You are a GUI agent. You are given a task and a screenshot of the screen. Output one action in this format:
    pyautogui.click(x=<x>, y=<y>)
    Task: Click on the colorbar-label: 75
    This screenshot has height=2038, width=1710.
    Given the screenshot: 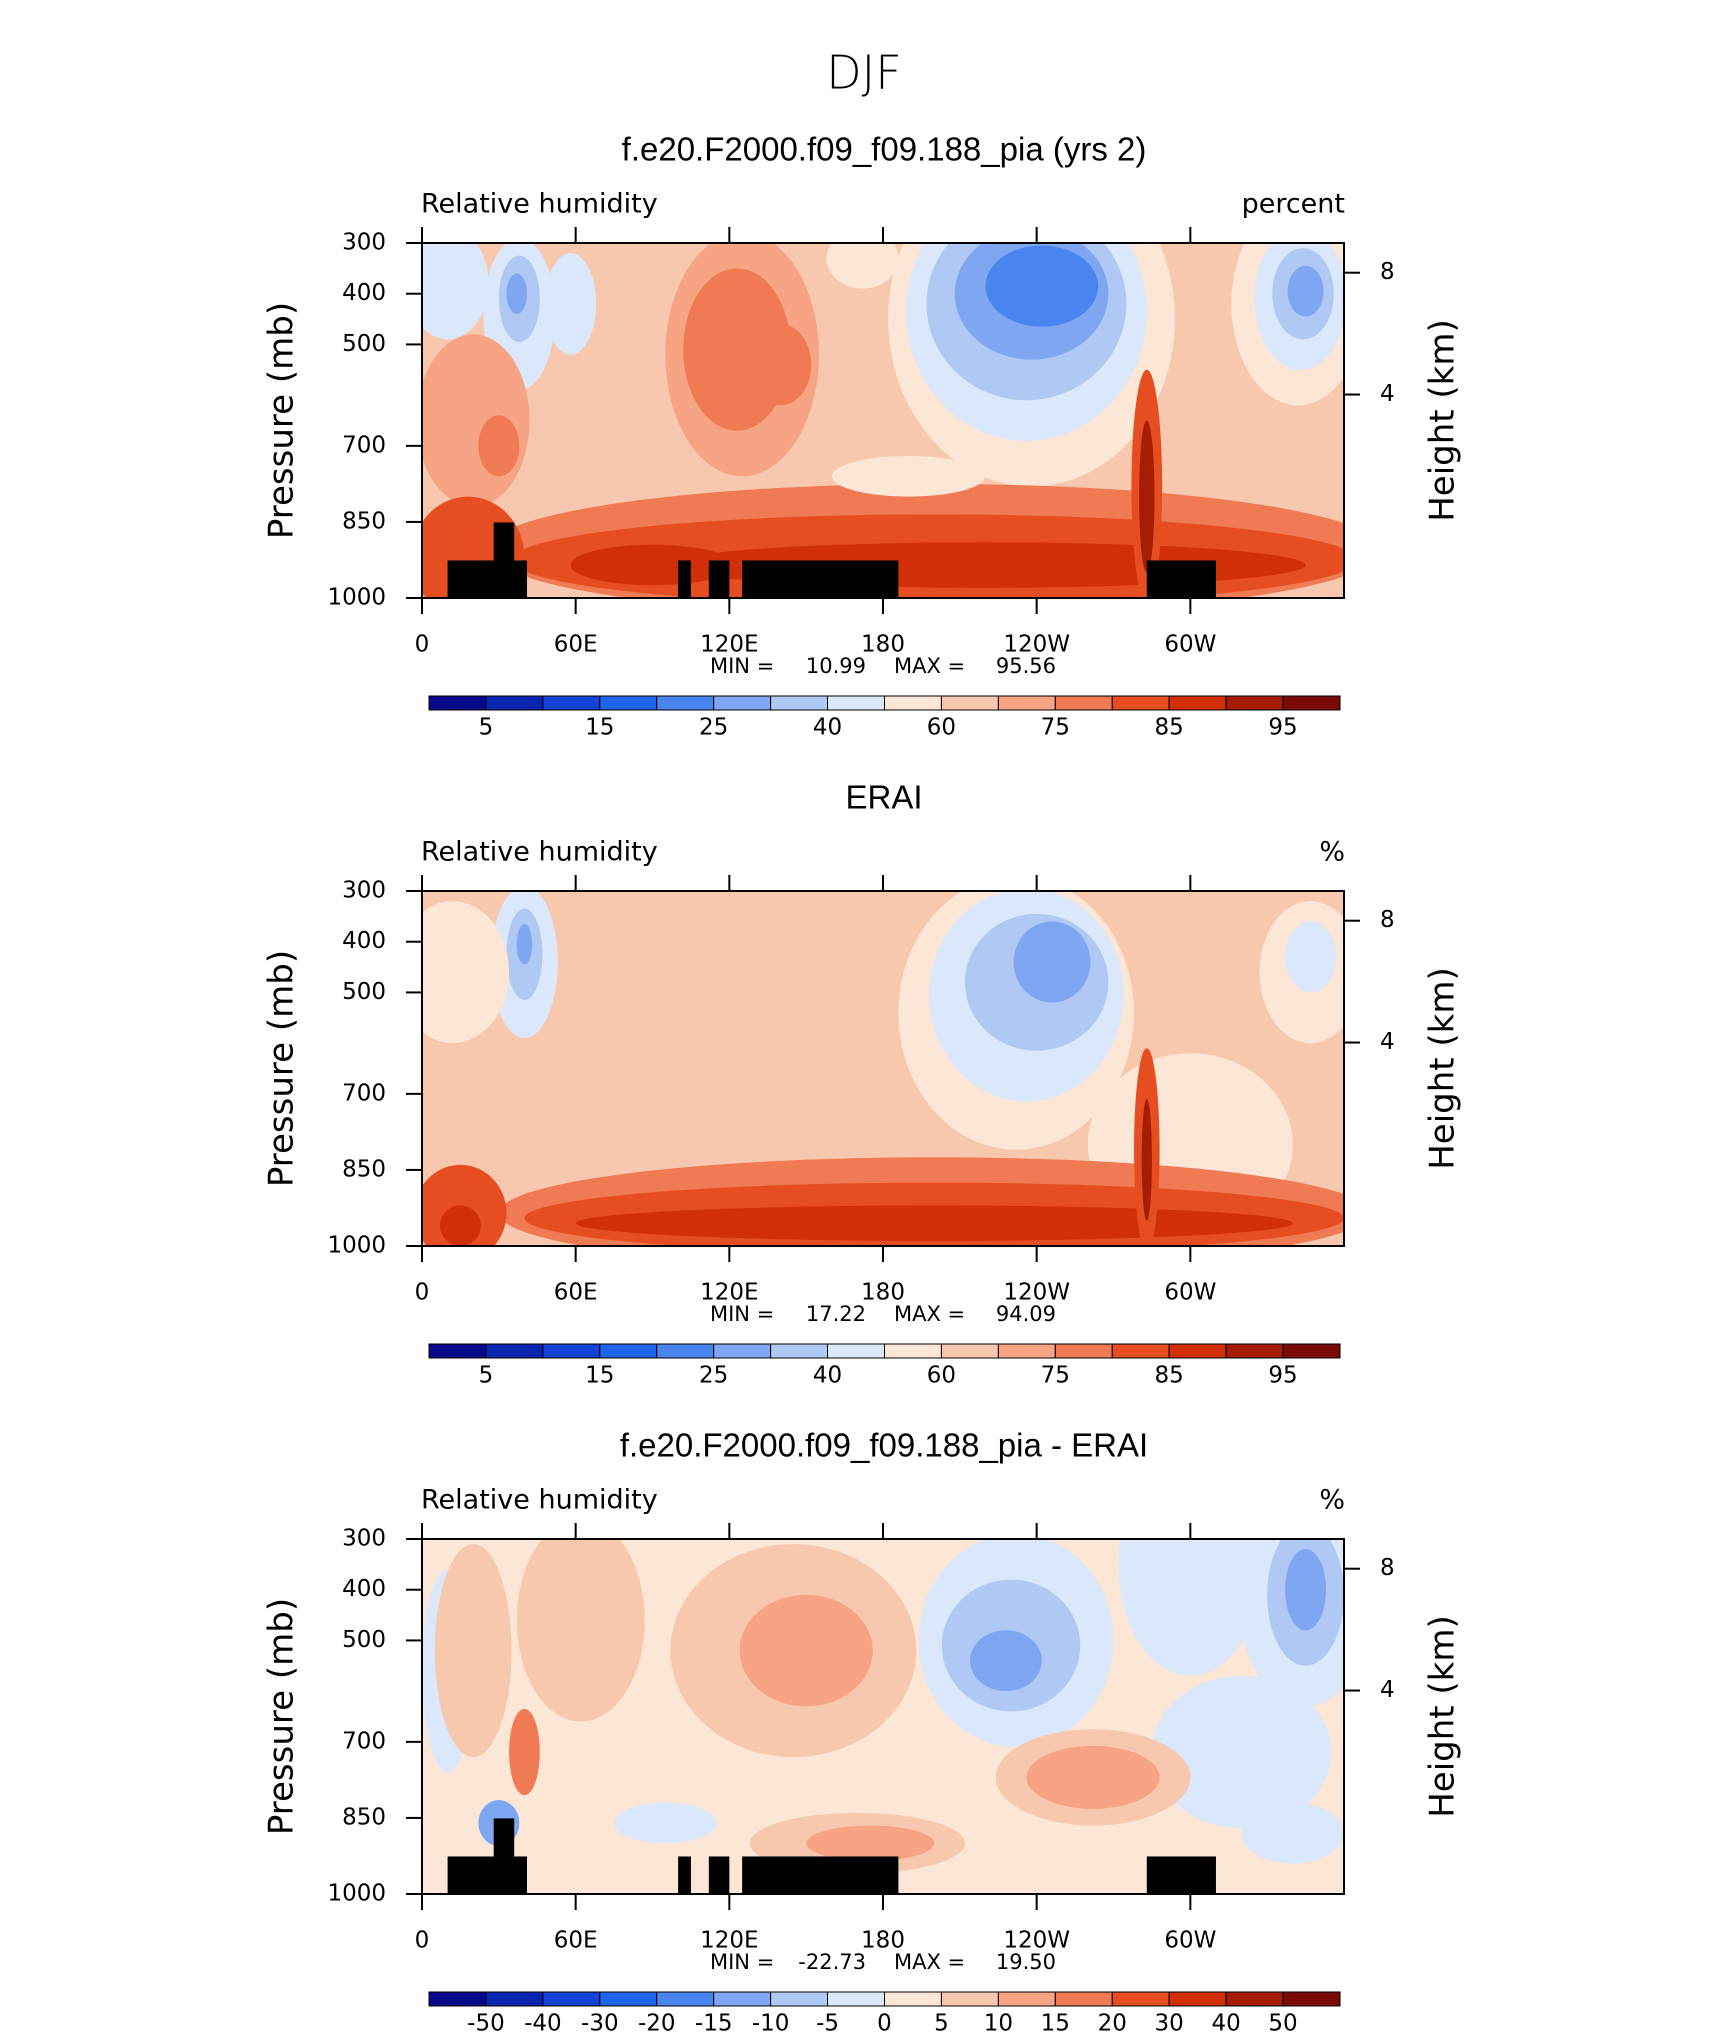 What is the action you would take?
    pyautogui.click(x=1055, y=728)
    